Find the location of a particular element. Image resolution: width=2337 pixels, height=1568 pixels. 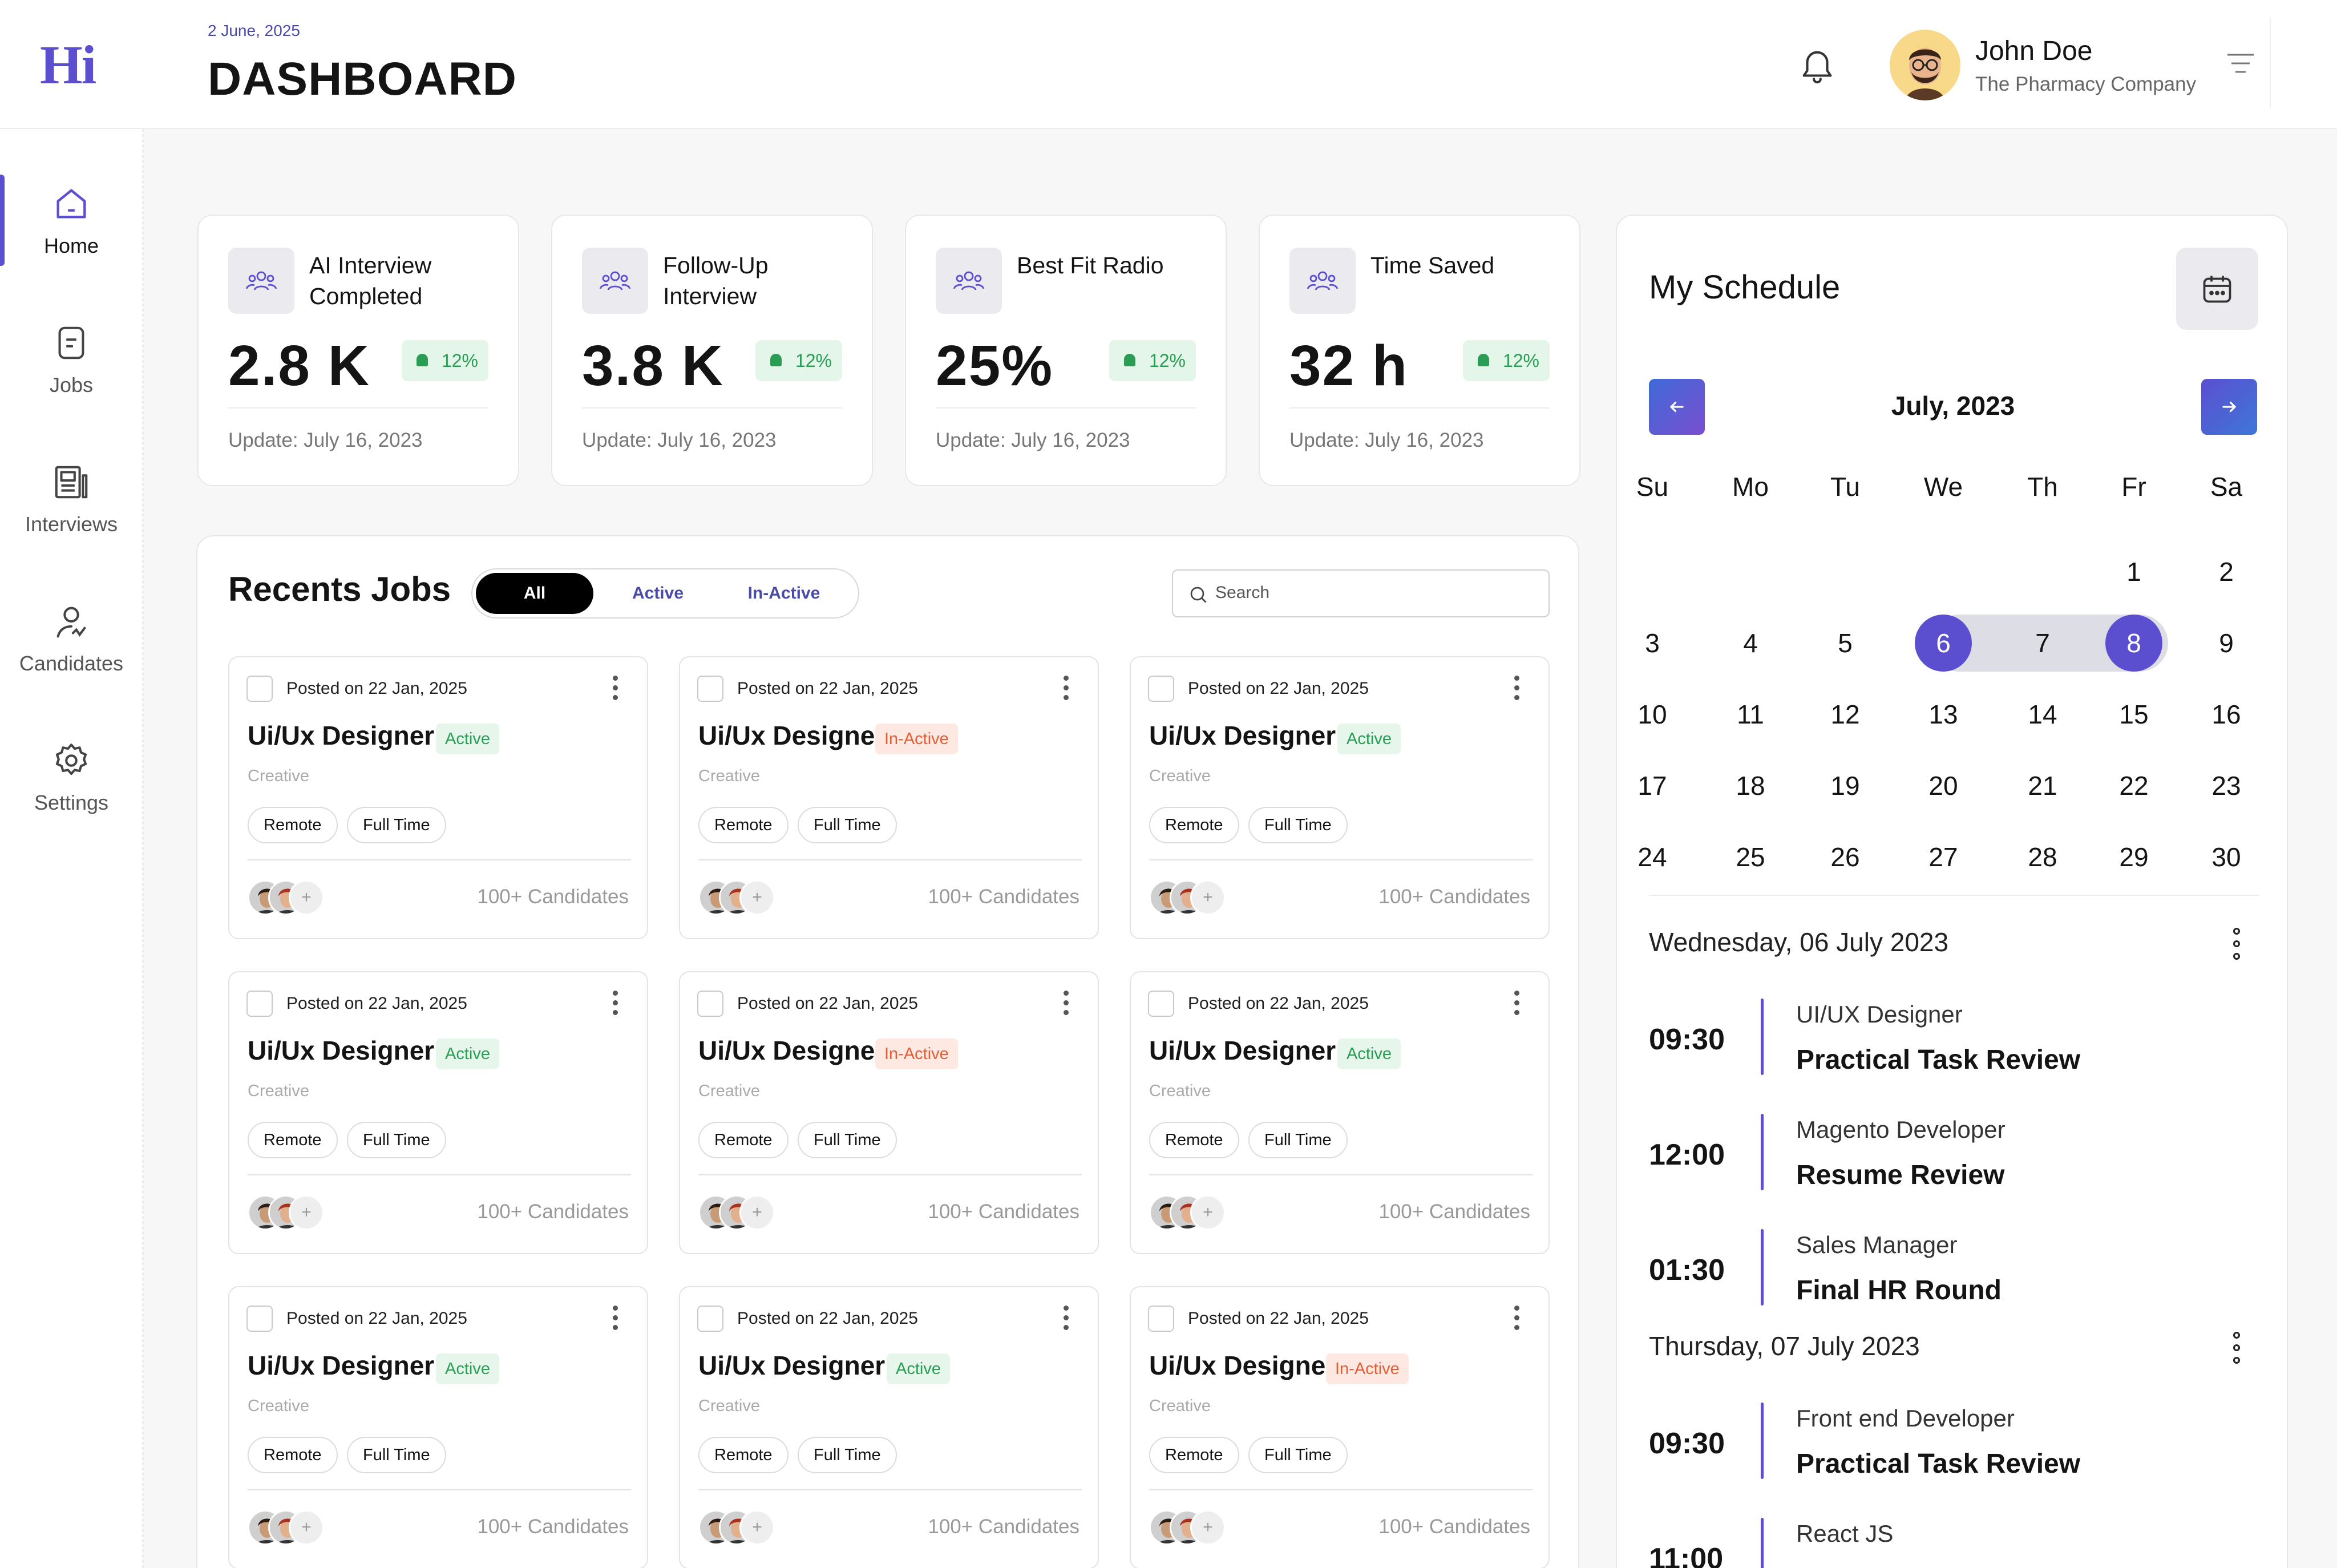

calendar-day: 2 is located at coordinates (2226, 572).